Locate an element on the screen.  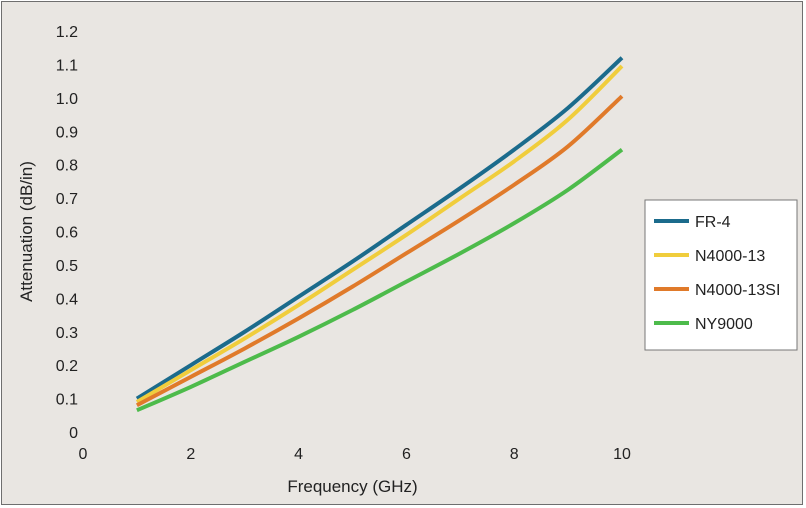
legend-label: FR-4 is located at coordinates (713, 222).